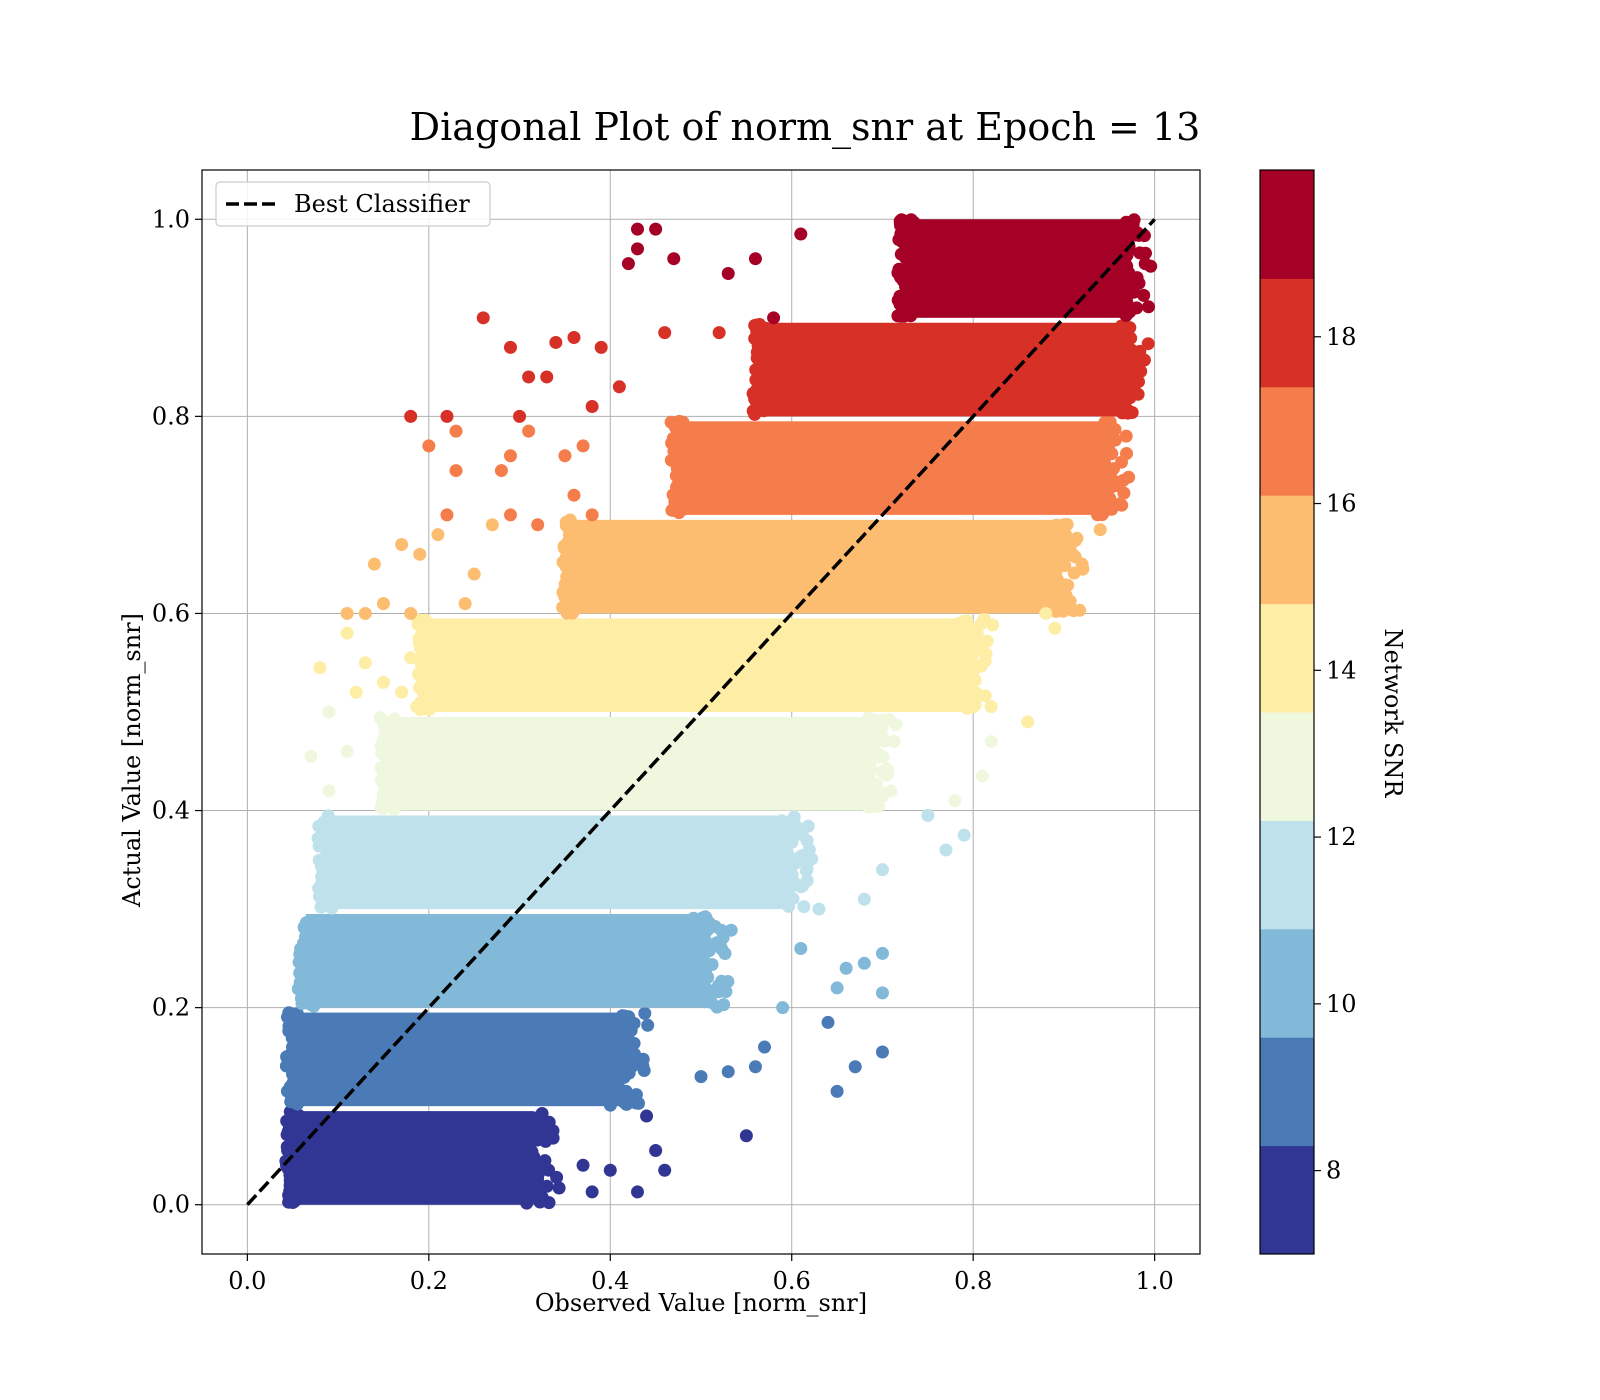 The height and width of the screenshot is (1400, 1600). I want to click on y-tick-label: 0.2, so click(171, 1008).